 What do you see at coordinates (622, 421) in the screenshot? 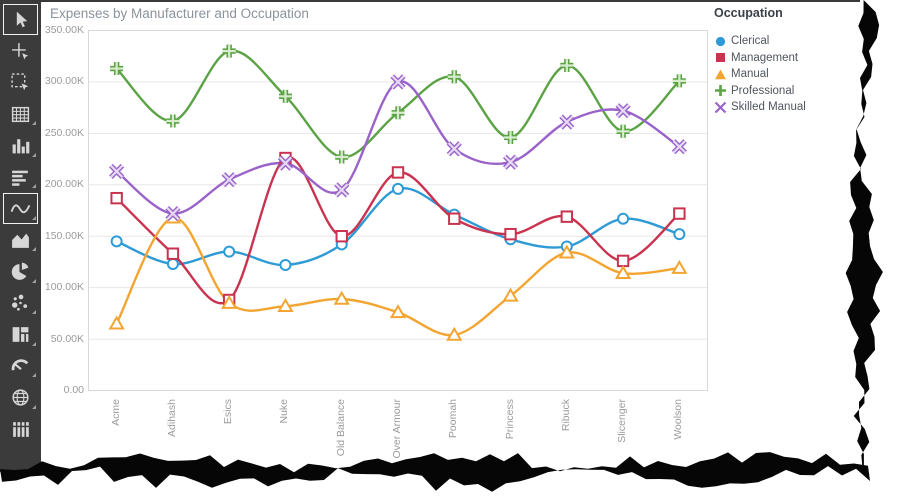
I see `x-axis-category-label: Slicenger` at bounding box center [622, 421].